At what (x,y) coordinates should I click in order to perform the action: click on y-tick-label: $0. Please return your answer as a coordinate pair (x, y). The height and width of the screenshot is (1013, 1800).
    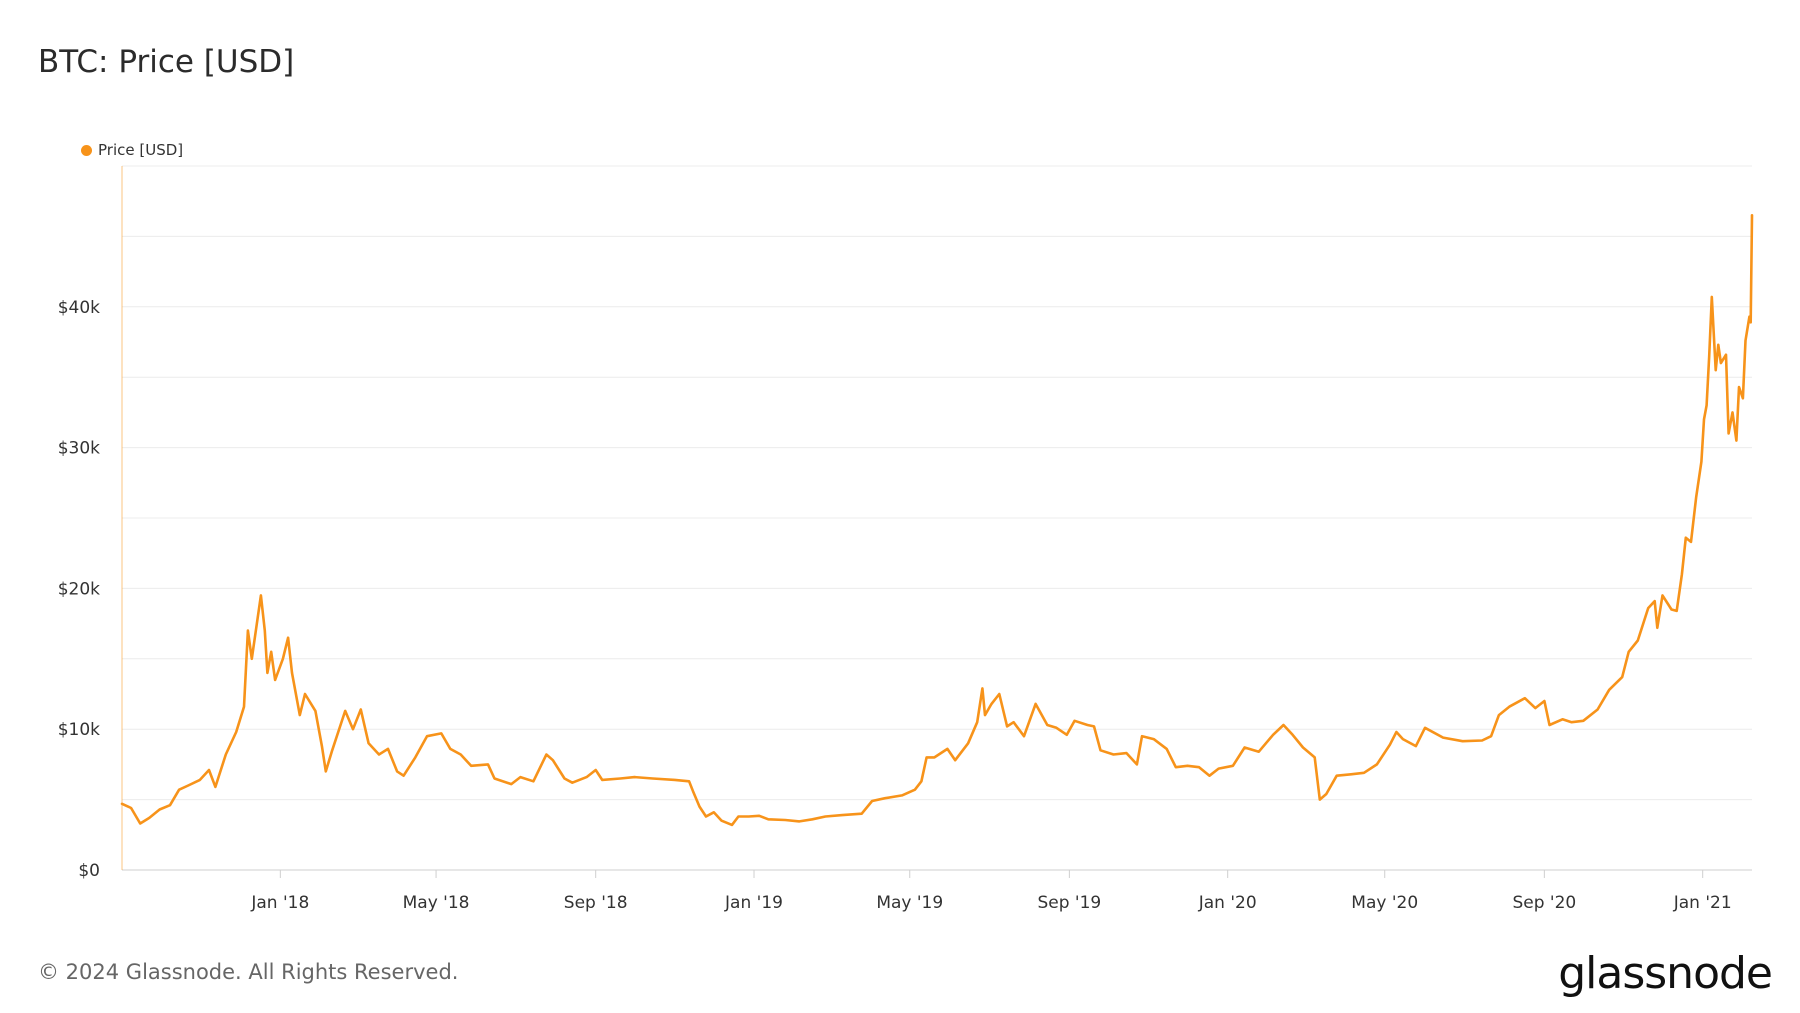
    Looking at the image, I should click on (89, 871).